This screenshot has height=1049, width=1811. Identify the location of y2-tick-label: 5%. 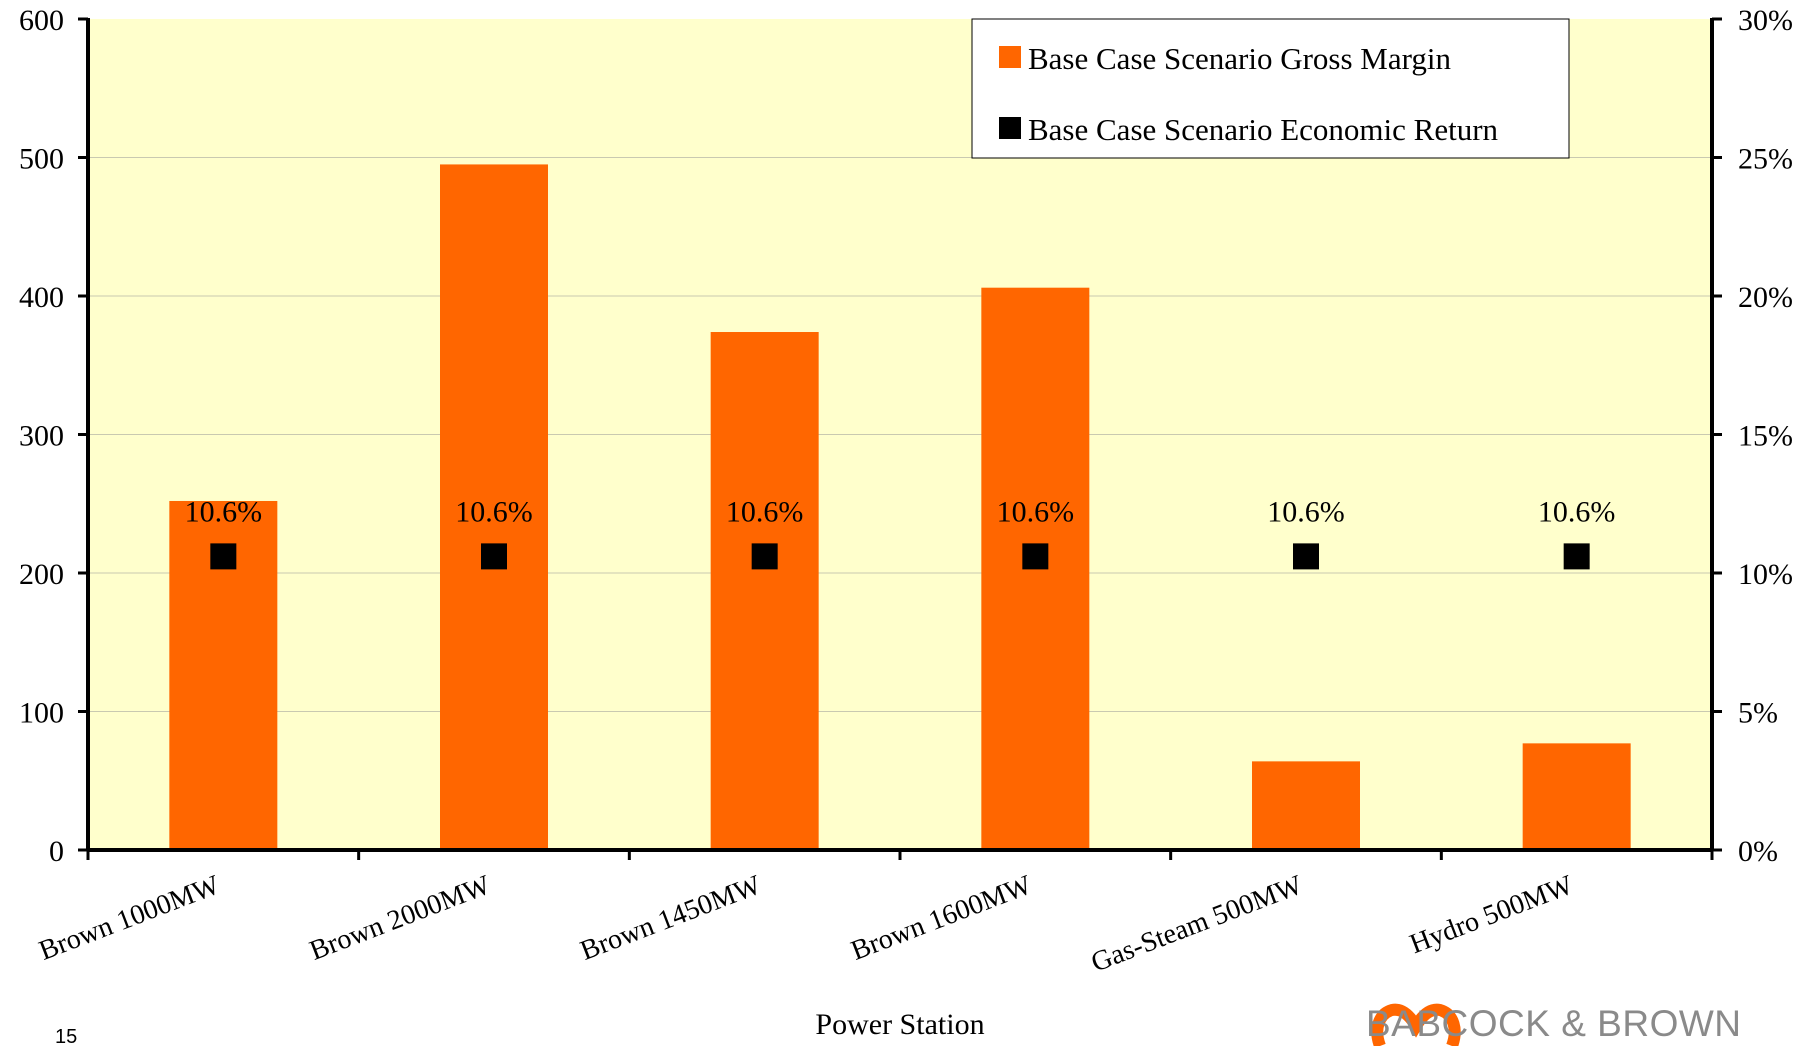
(1758, 713).